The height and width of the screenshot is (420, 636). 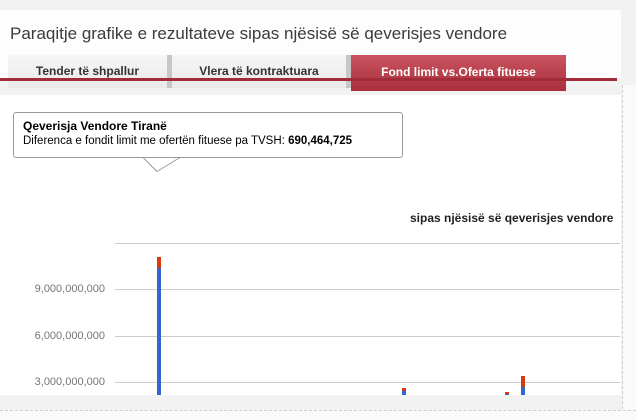 I want to click on tooltip-title: Qeverisja Vendore Tiranë, so click(x=95, y=126).